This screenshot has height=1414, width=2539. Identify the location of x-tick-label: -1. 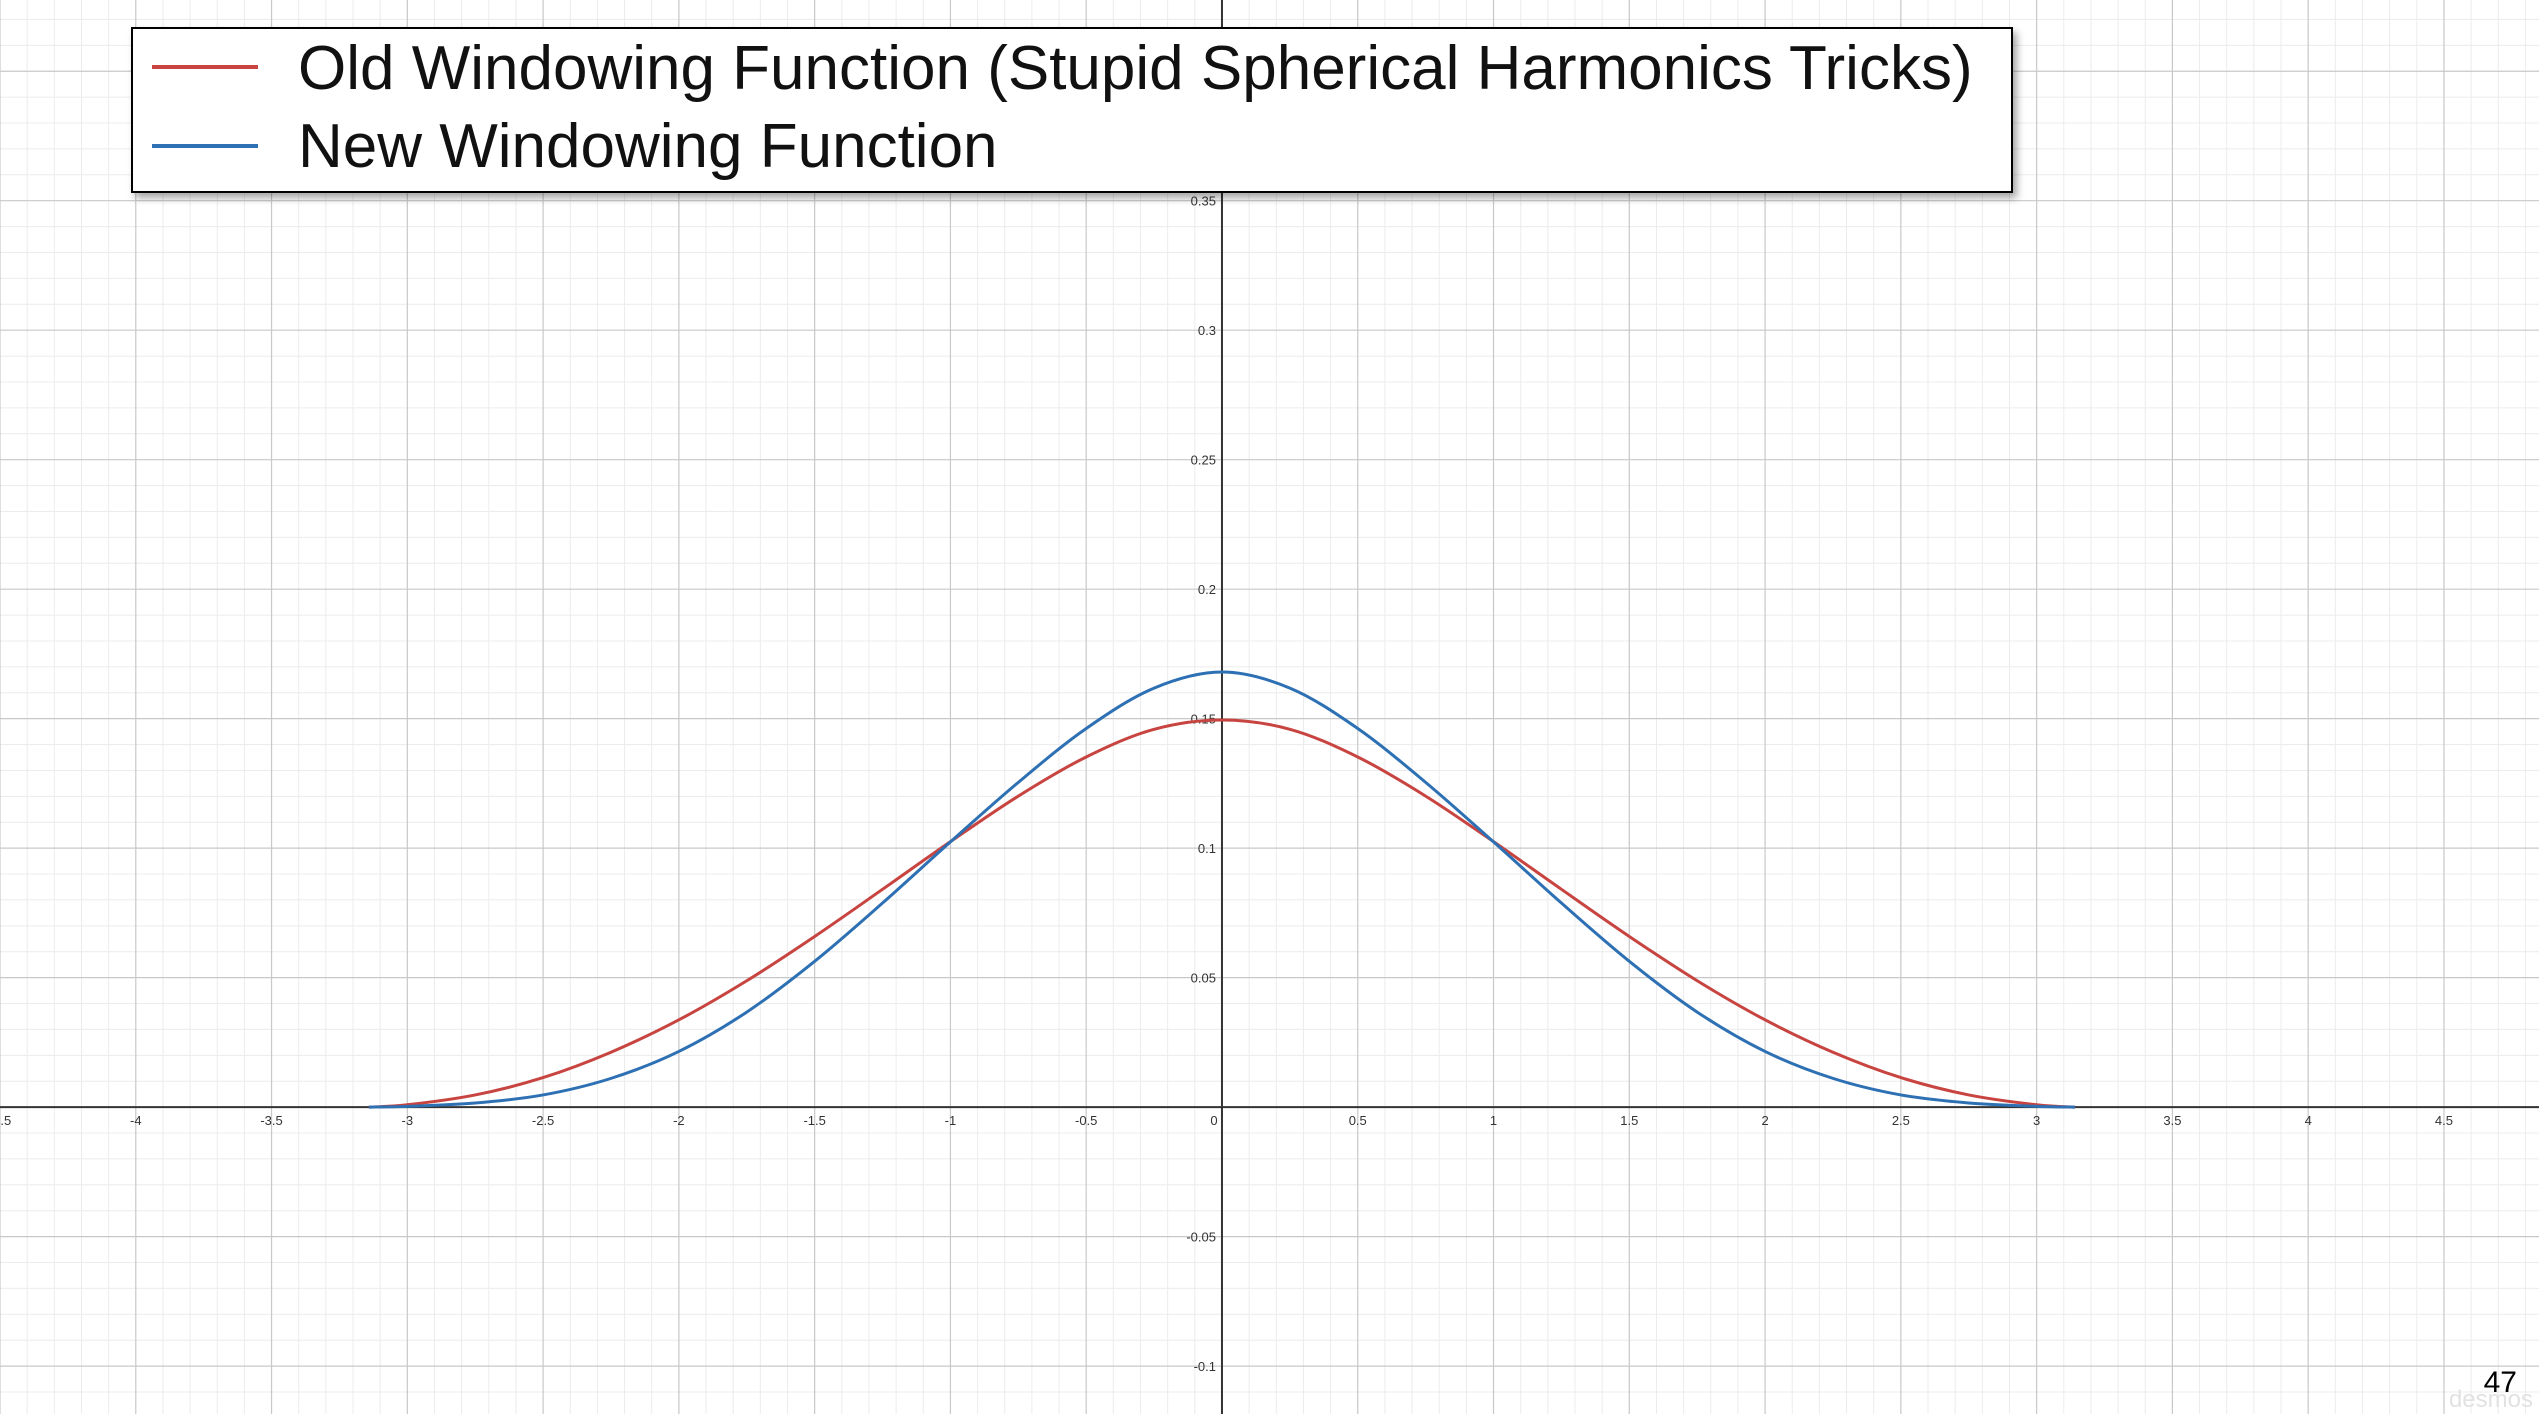
(951, 1120).